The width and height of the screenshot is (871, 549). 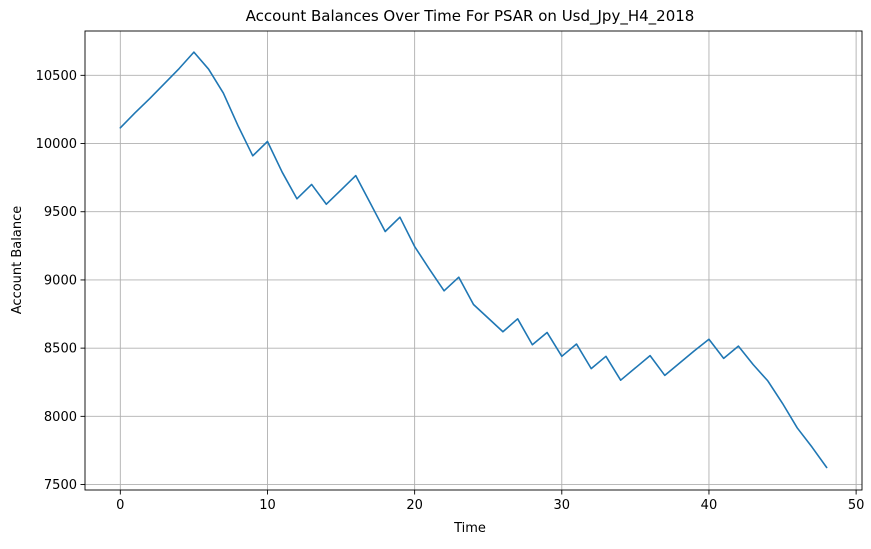 I want to click on x-tick-label: 0, so click(x=120, y=505).